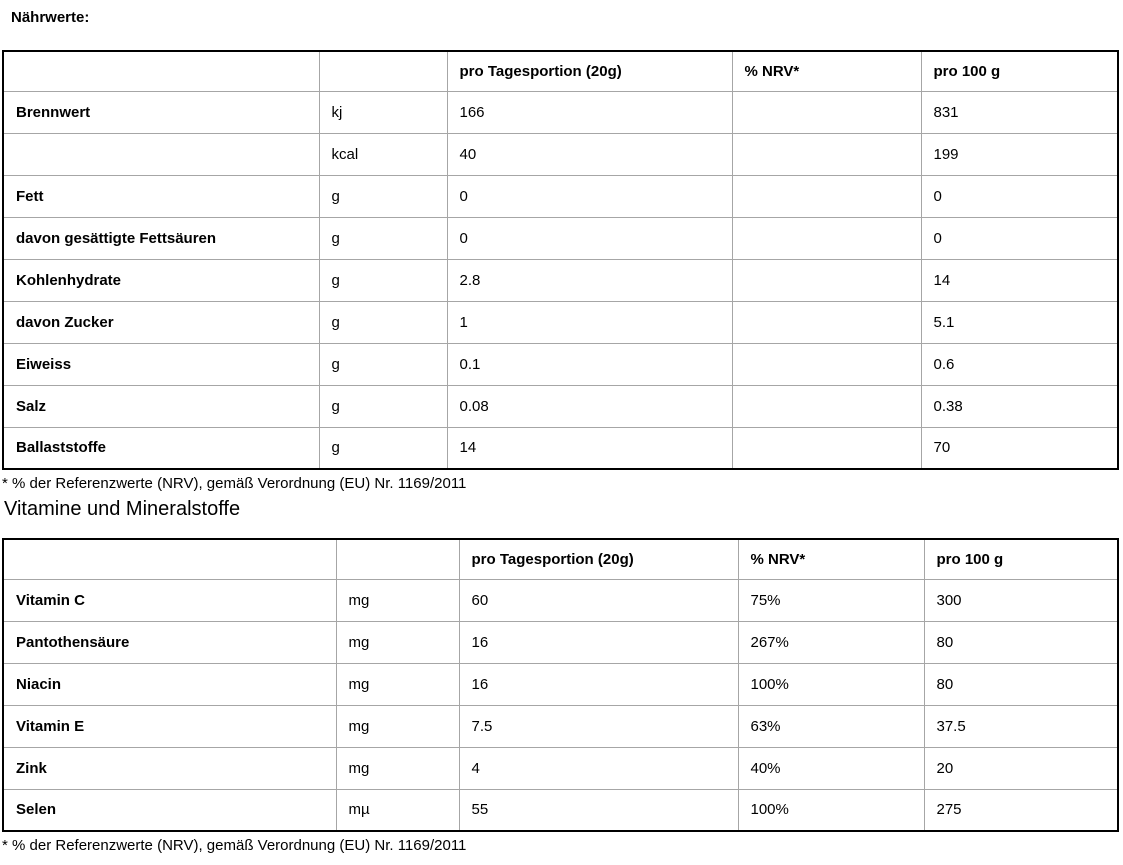 The width and height of the screenshot is (1123, 865). I want to click on cell-portion: 40, so click(589, 154).